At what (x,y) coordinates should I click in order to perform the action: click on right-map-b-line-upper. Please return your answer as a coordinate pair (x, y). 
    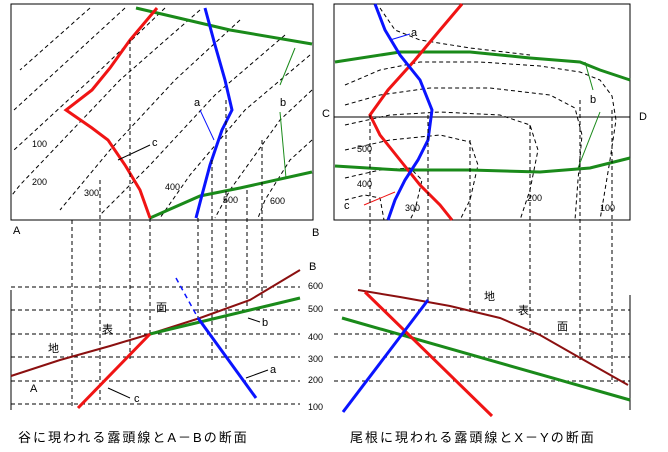
    Looking at the image, I should click on (482, 66).